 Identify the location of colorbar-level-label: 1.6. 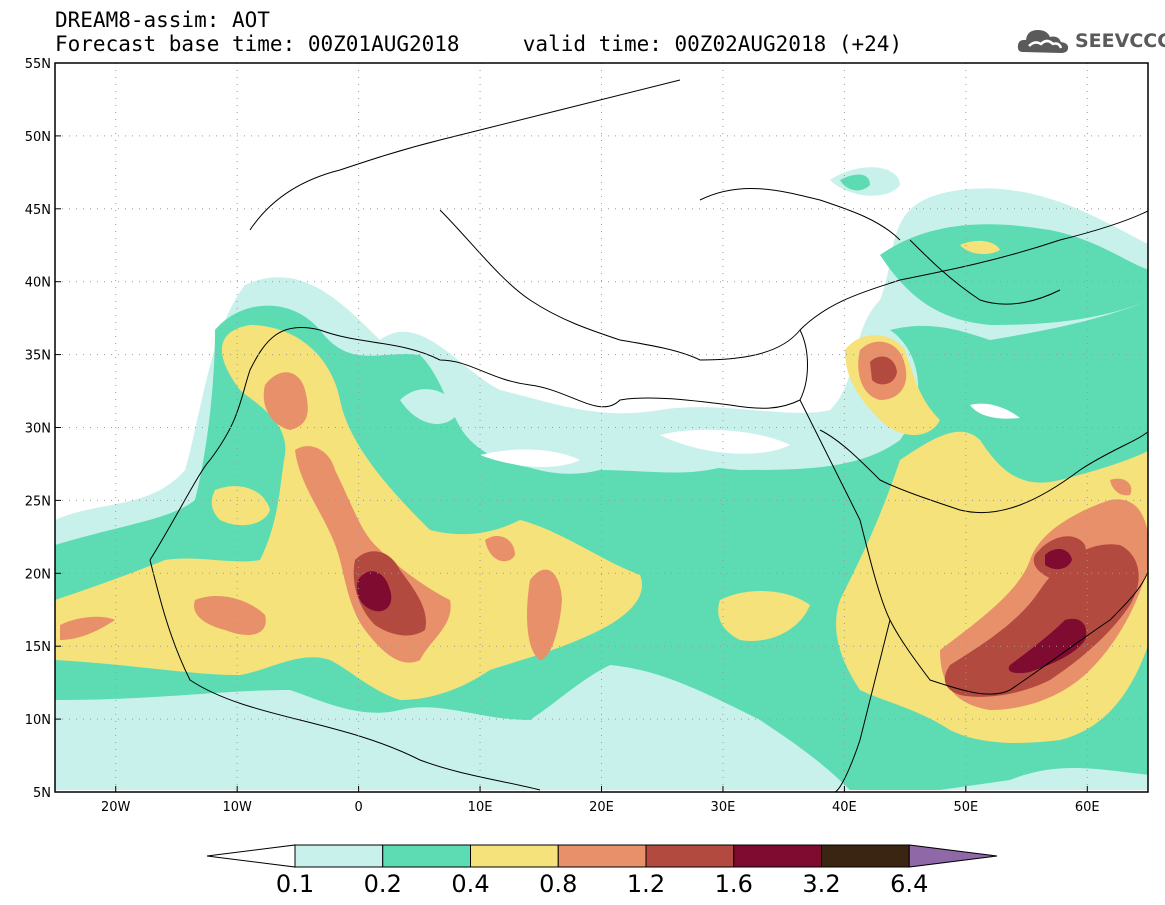
(733, 884).